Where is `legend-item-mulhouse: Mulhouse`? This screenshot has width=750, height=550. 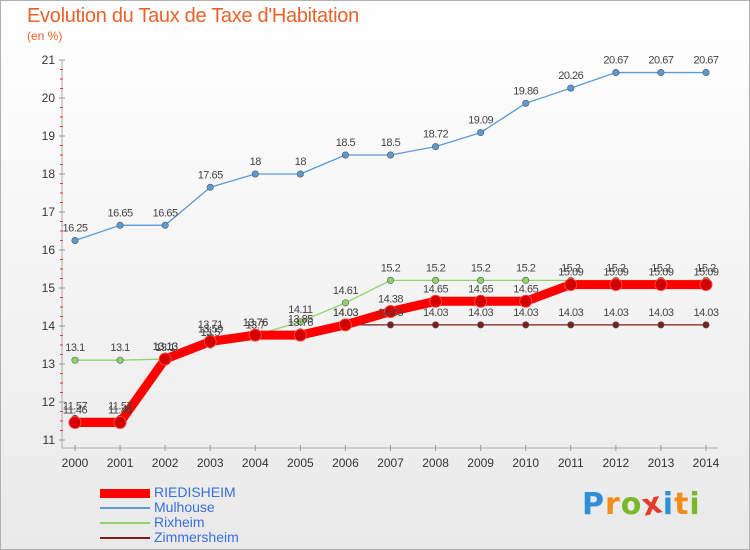 legend-item-mulhouse: Mulhouse is located at coordinates (169, 507).